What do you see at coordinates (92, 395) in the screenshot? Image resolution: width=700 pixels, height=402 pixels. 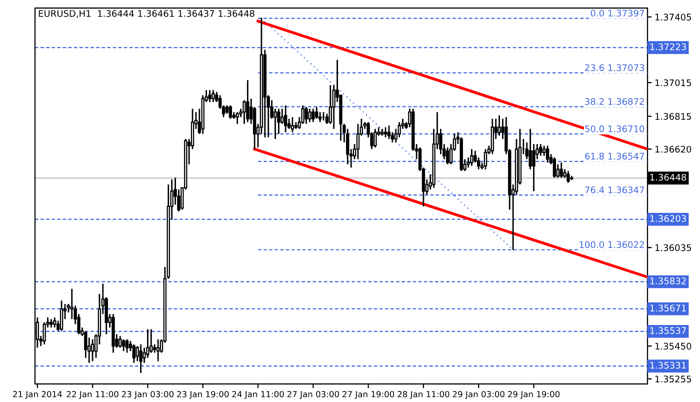 I see `x-tick-label: 22 Jan 11:00` at bounding box center [92, 395].